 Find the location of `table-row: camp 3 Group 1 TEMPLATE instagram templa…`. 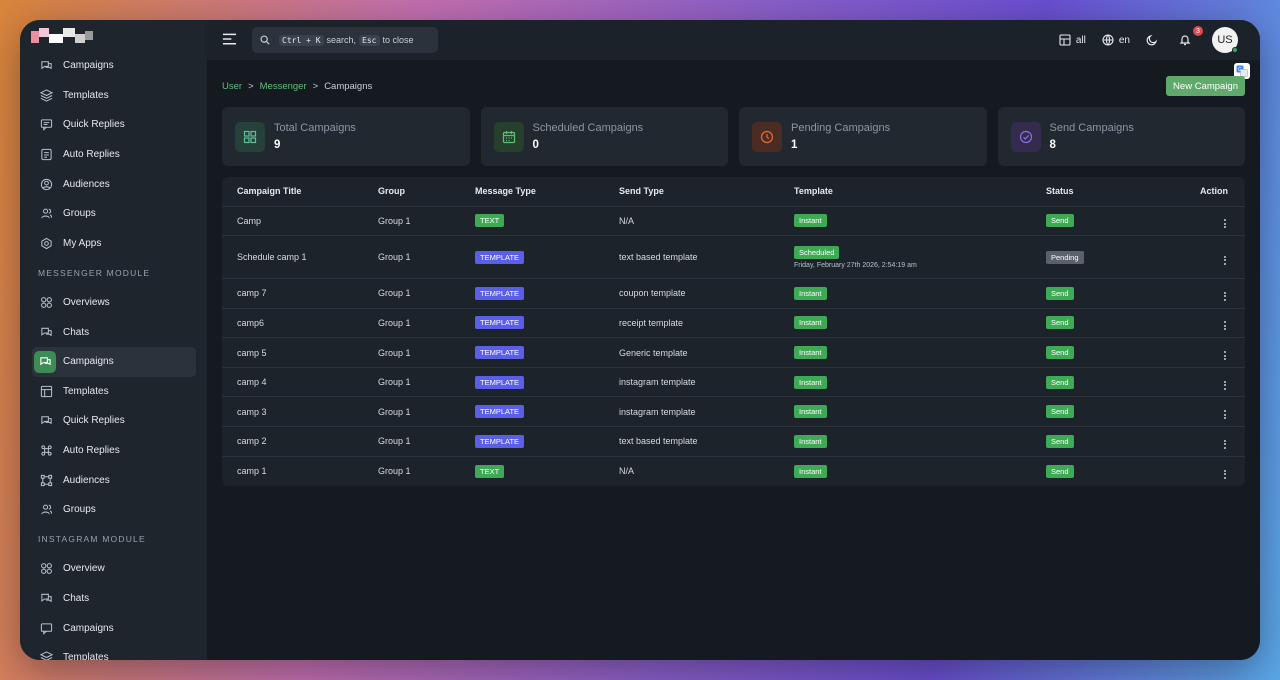

table-row: camp 3 Group 1 TEMPLATE instagram templa… is located at coordinates (733, 412).